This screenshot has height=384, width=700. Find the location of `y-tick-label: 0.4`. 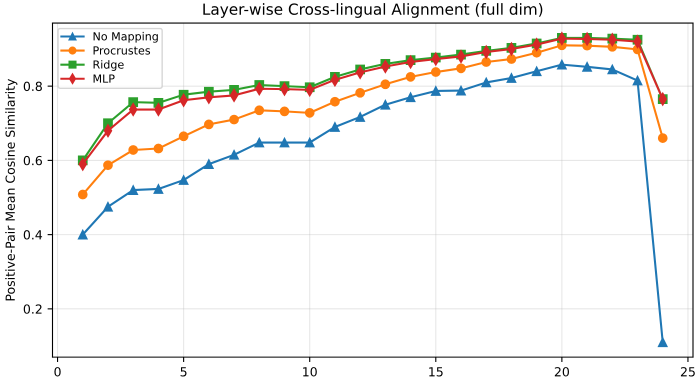

y-tick-label: 0.4 is located at coordinates (33, 235).